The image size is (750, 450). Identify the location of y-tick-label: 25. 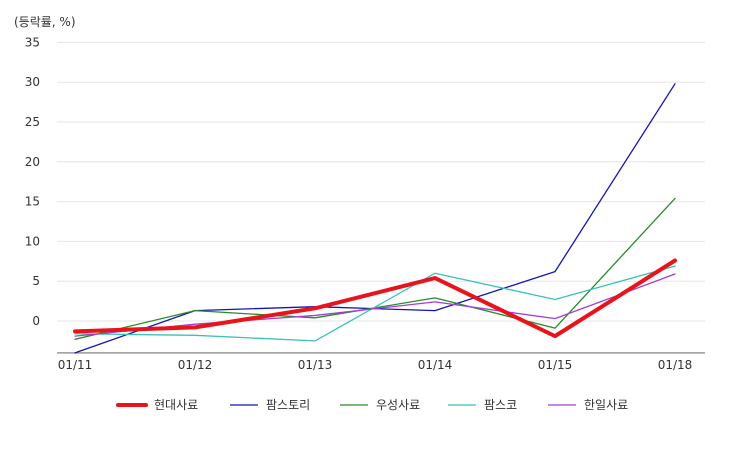
(32, 122).